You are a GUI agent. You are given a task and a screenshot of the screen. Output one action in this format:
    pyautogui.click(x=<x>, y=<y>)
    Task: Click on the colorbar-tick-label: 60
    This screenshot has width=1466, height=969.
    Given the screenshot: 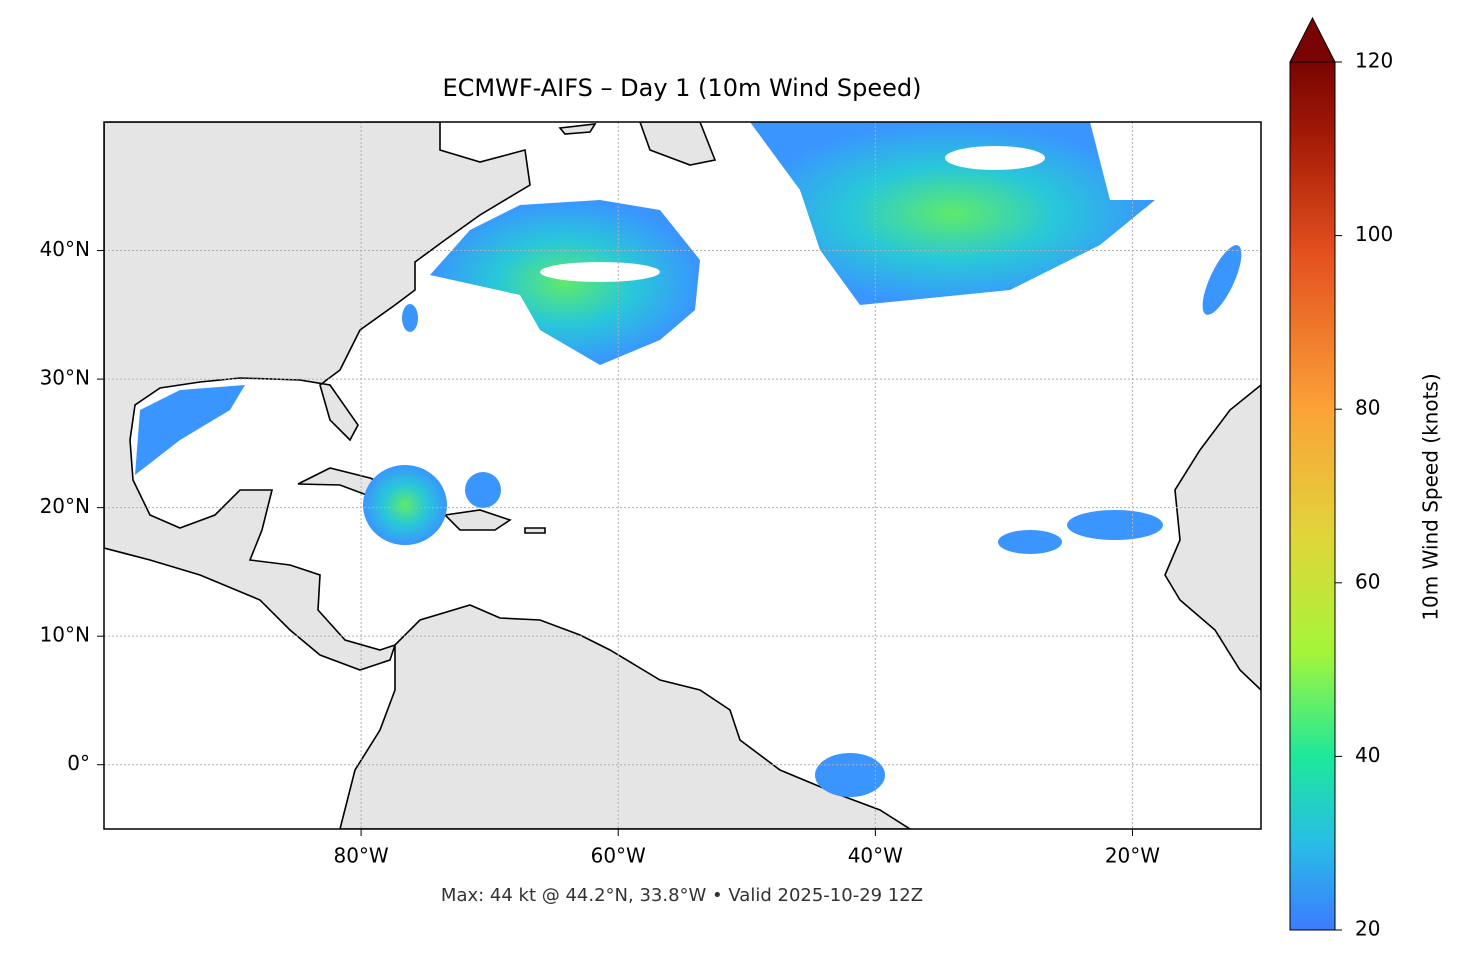 What is the action you would take?
    pyautogui.click(x=1367, y=581)
    